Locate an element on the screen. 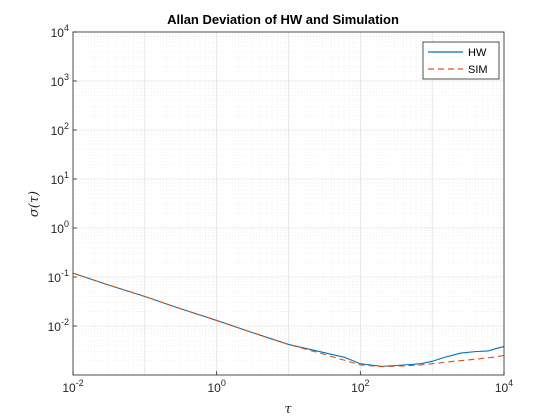  x-tick-label: 10⁻² is located at coordinates (72, 386).